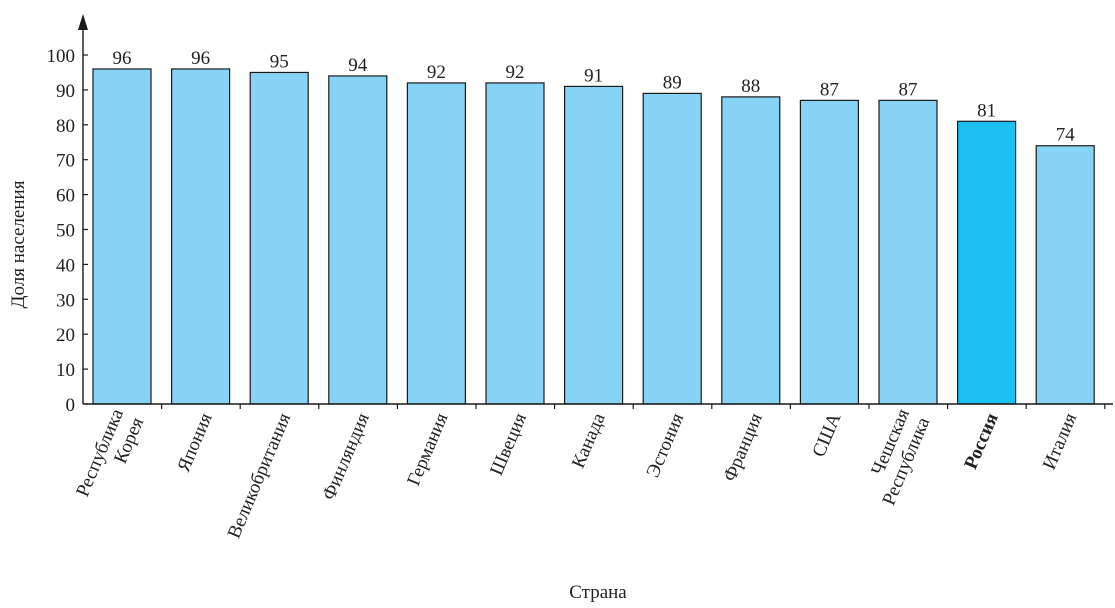 The height and width of the screenshot is (608, 1115). I want to click on category-label-line: Япония, so click(194, 442).